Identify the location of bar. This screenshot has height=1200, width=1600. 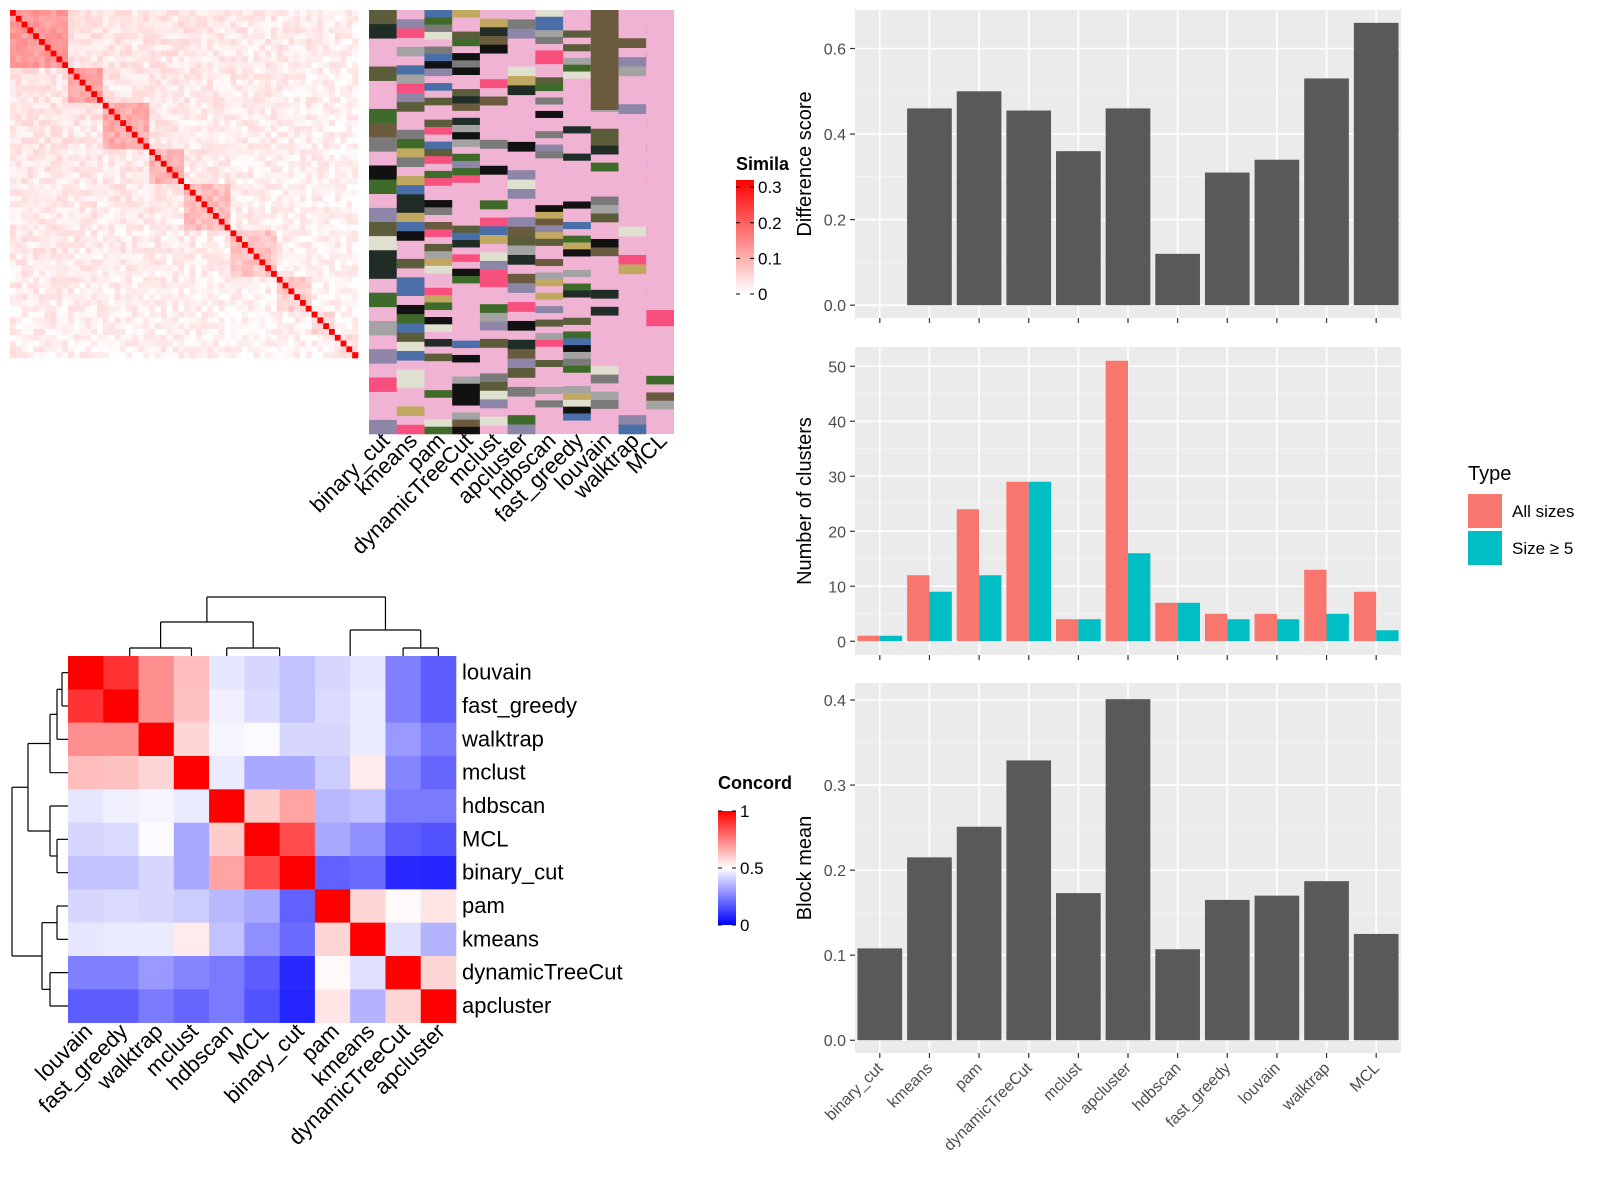
(1277, 232).